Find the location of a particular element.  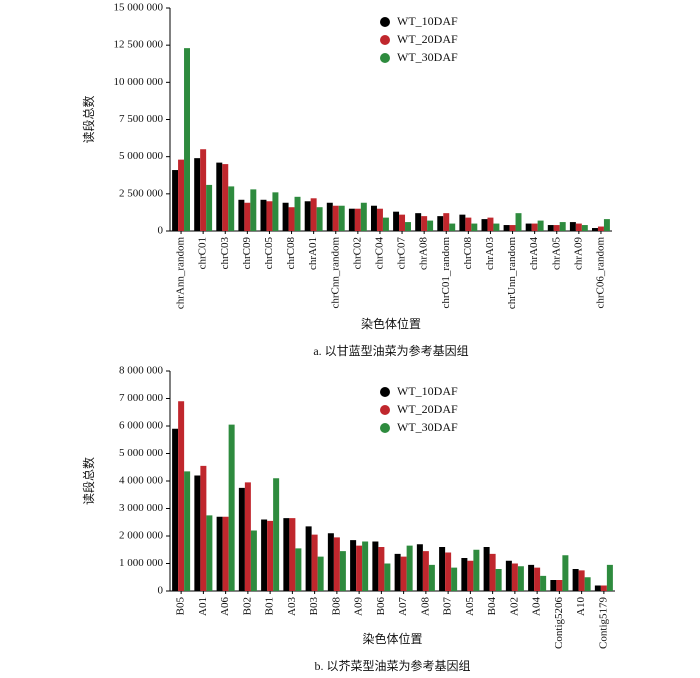

x-tick-label: B05 is located at coordinates (181, 606).